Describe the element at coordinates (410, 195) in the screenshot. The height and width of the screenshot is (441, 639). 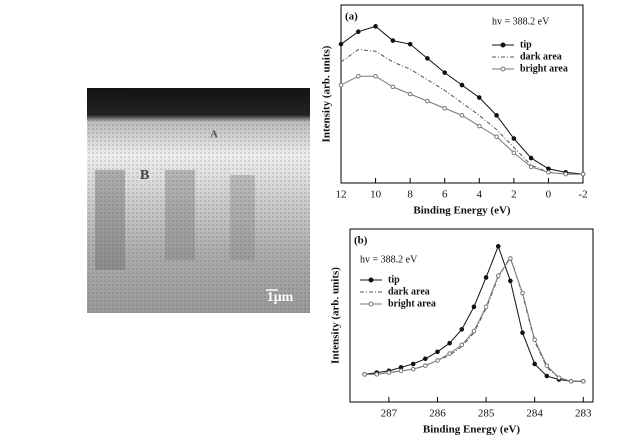
I see `x-tick-label: 8` at that location.